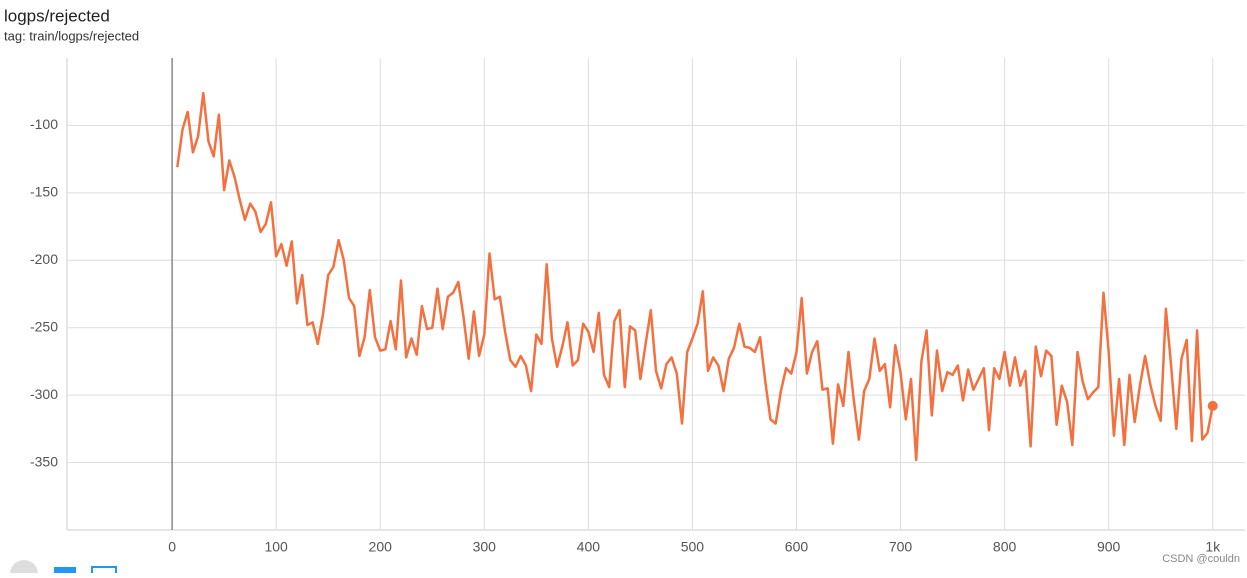  I want to click on x-tick-label: 500, so click(693, 547).